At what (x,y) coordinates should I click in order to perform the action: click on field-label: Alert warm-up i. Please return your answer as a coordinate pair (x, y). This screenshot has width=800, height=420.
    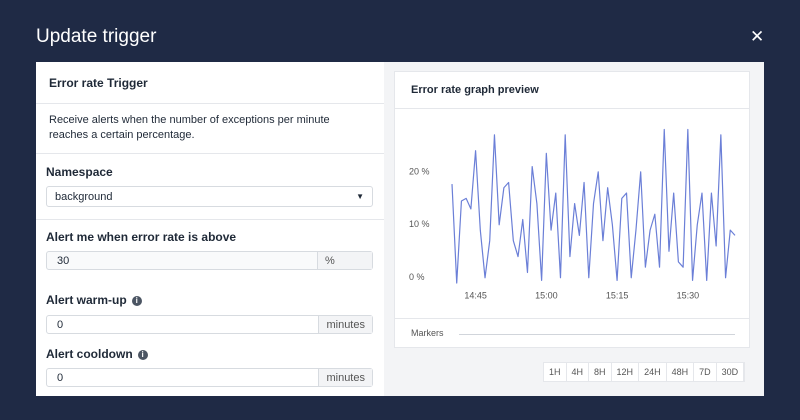
    Looking at the image, I should click on (94, 300).